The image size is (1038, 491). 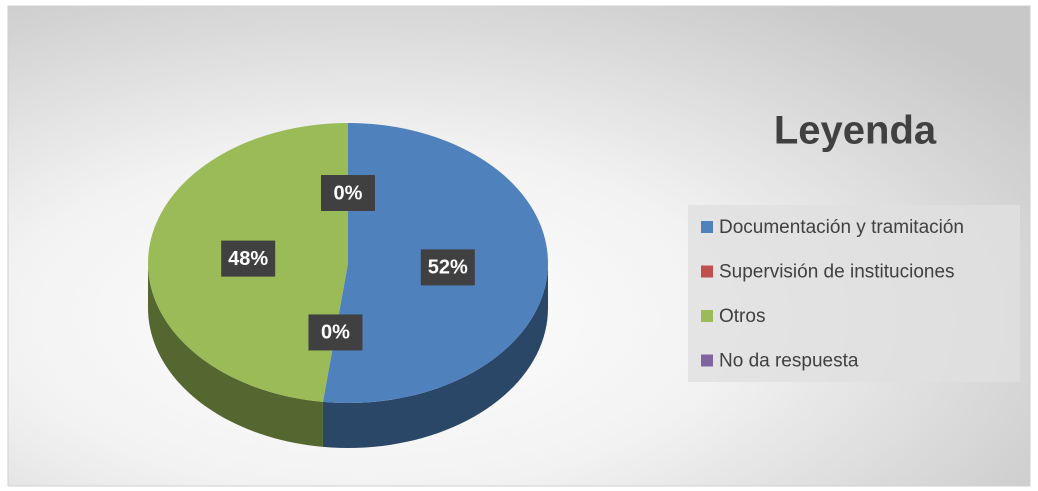 I want to click on legend-box, so click(x=854, y=293).